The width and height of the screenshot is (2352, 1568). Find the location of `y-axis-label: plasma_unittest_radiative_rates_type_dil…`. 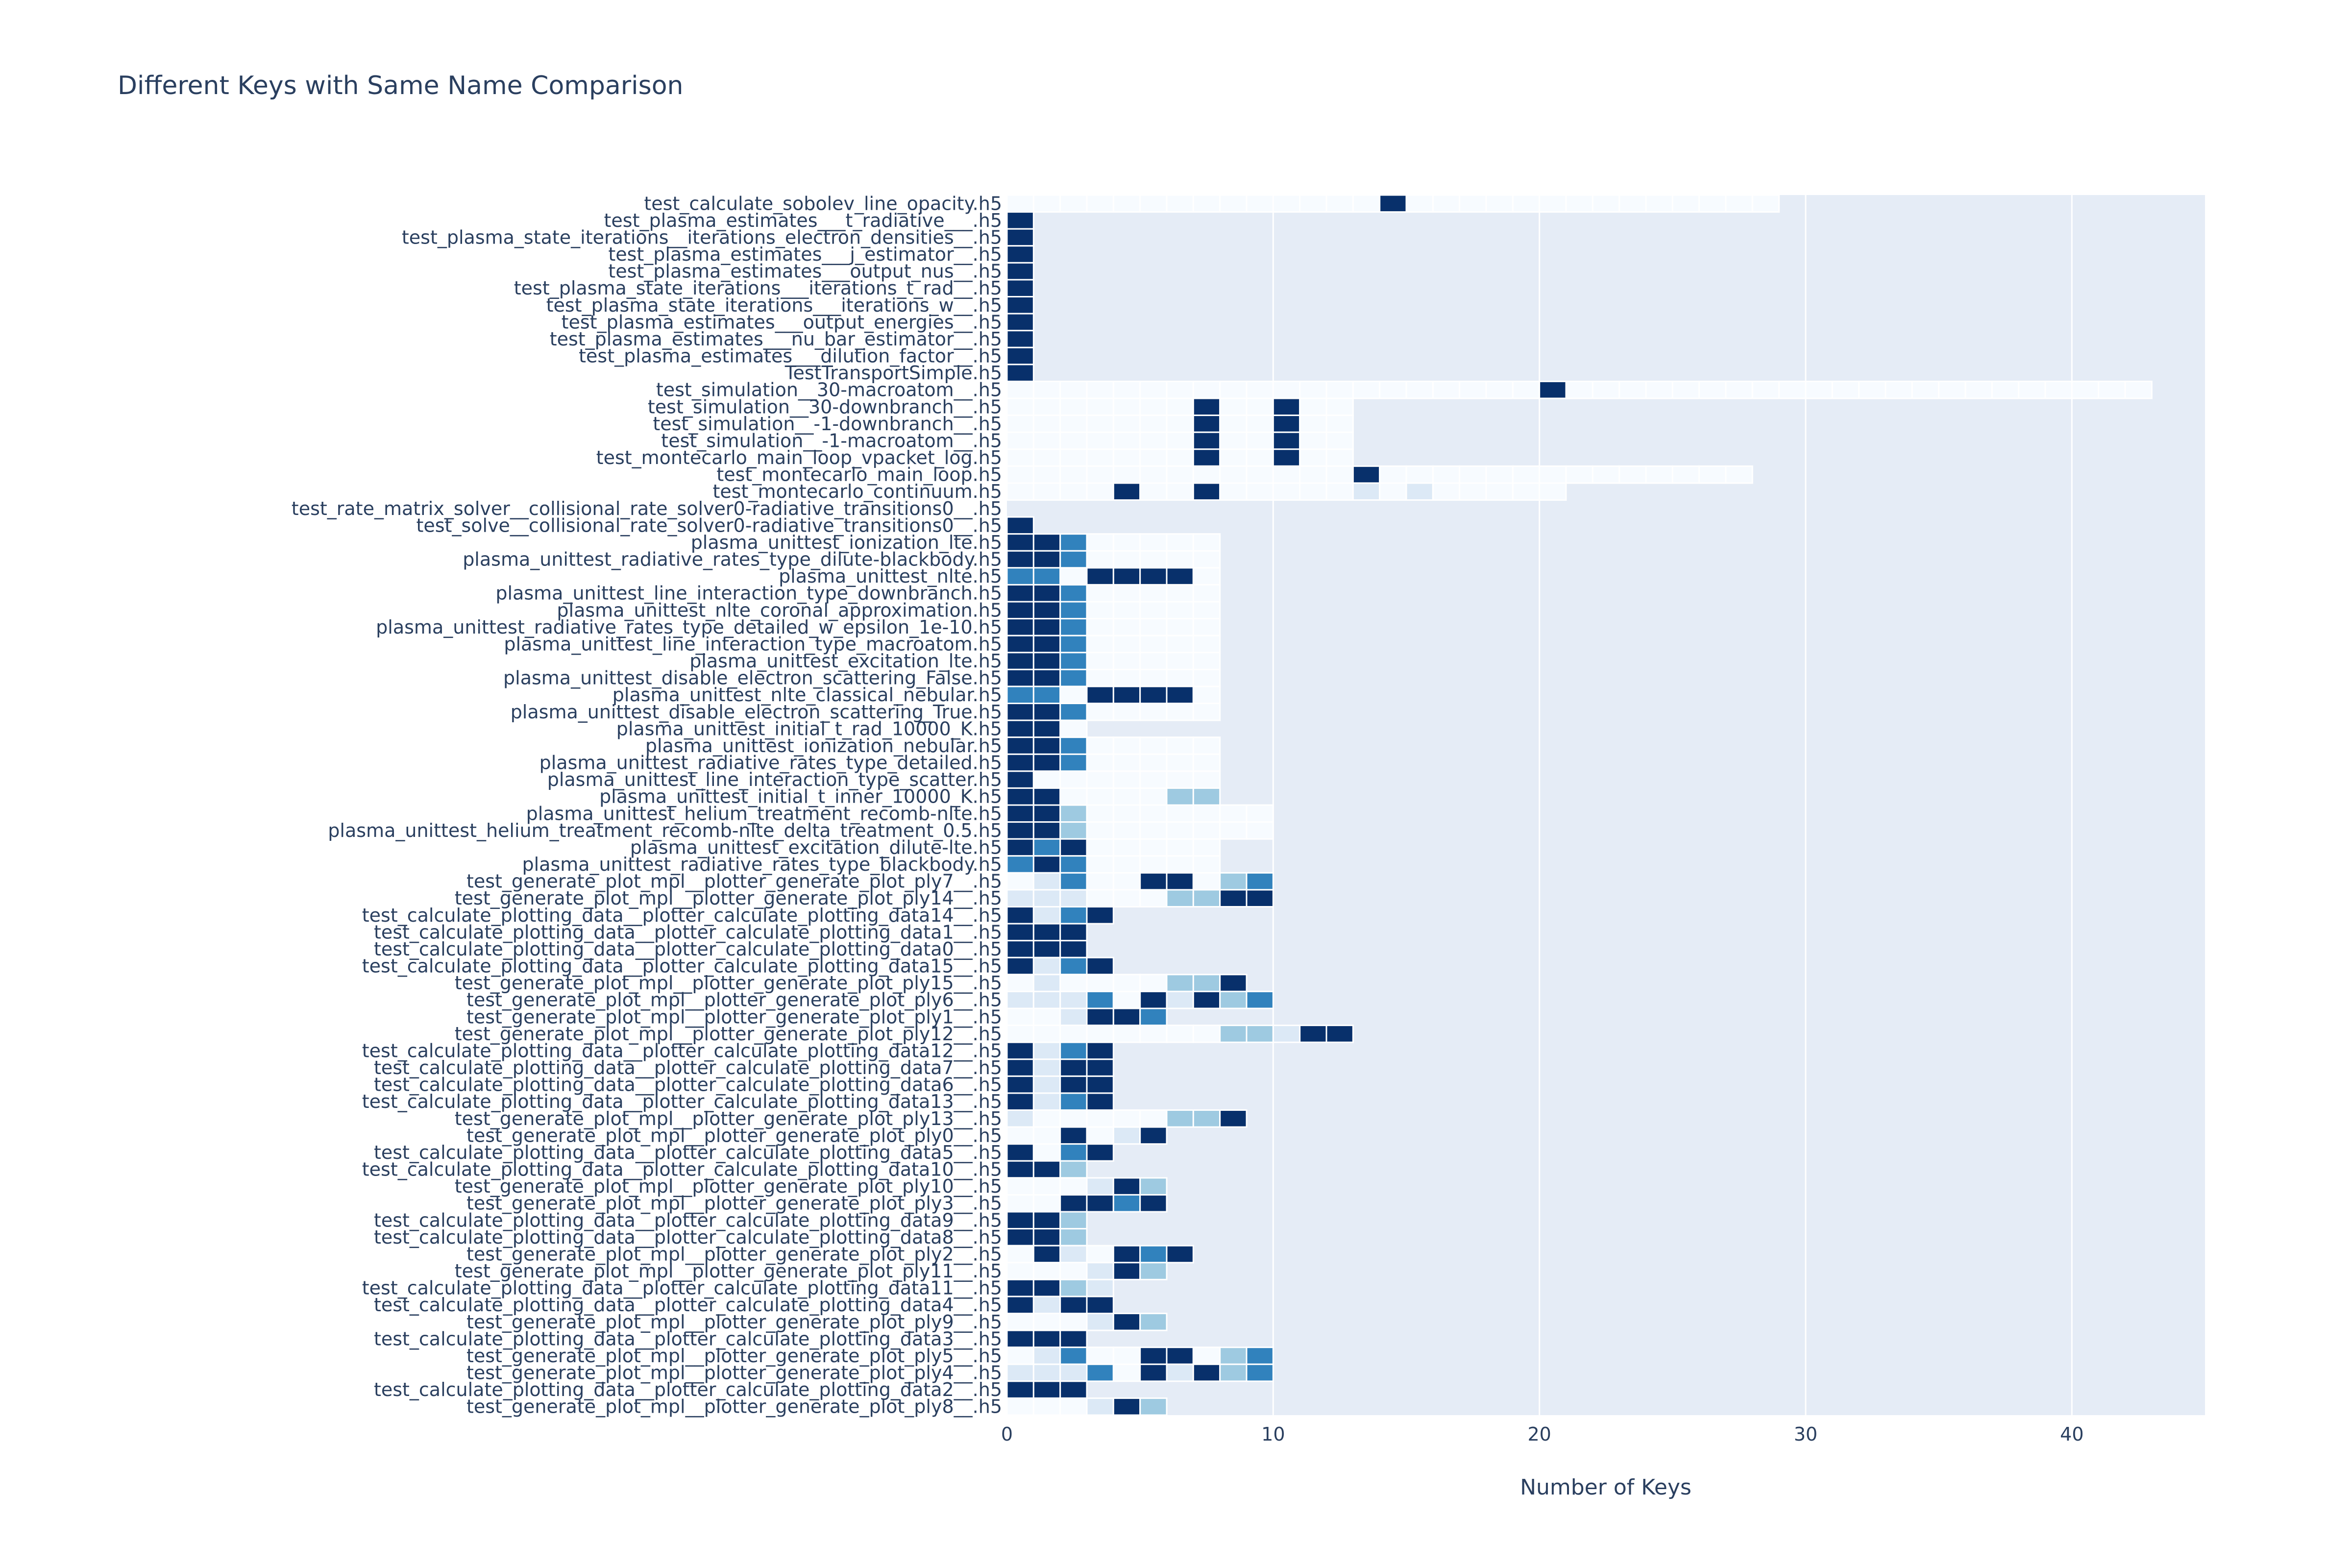

y-axis-label: plasma_unittest_radiative_rates_type_dil… is located at coordinates (732, 559).